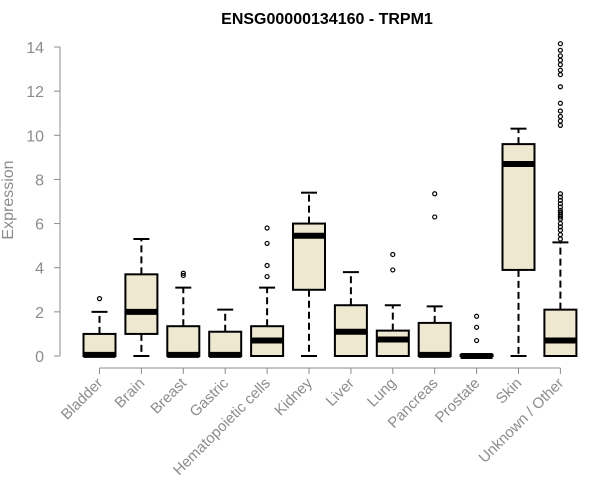 This screenshot has width=600, height=500. What do you see at coordinates (39, 357) in the screenshot?
I see `y-tick-label: 0` at bounding box center [39, 357].